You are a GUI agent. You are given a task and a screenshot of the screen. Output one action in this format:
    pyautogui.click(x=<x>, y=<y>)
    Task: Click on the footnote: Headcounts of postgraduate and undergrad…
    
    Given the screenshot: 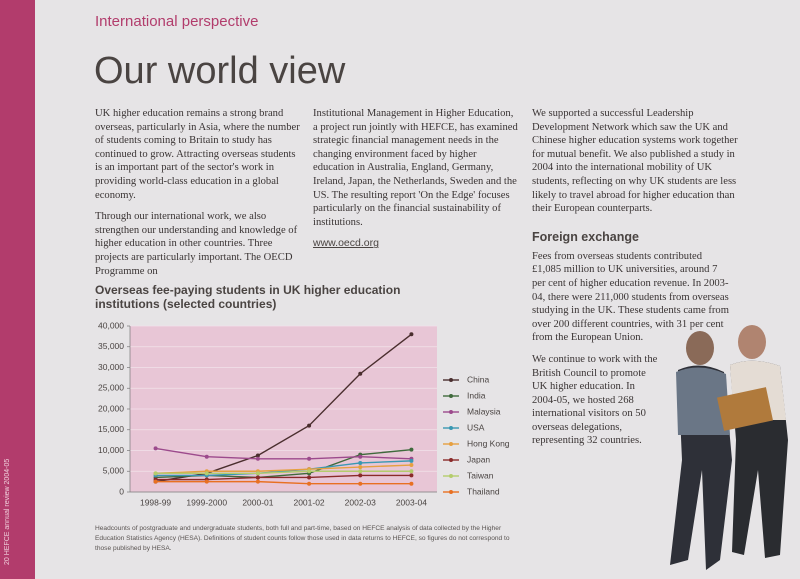 What is the action you would take?
    pyautogui.click(x=302, y=538)
    